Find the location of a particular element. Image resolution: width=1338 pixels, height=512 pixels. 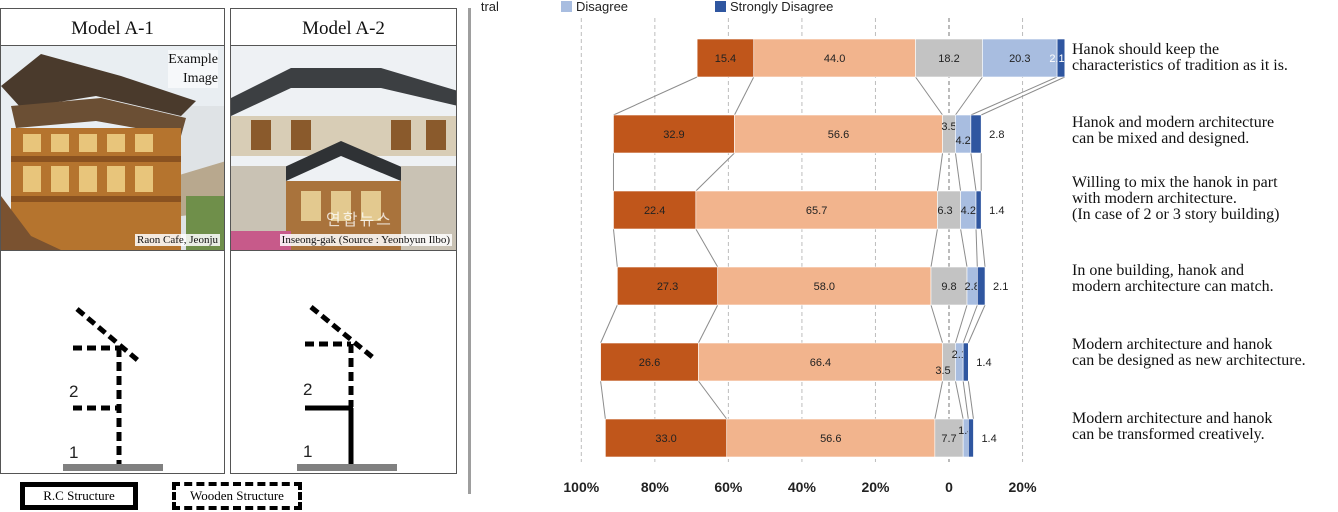

rc-structure-legend: R.C Structure is located at coordinates (79, 496).